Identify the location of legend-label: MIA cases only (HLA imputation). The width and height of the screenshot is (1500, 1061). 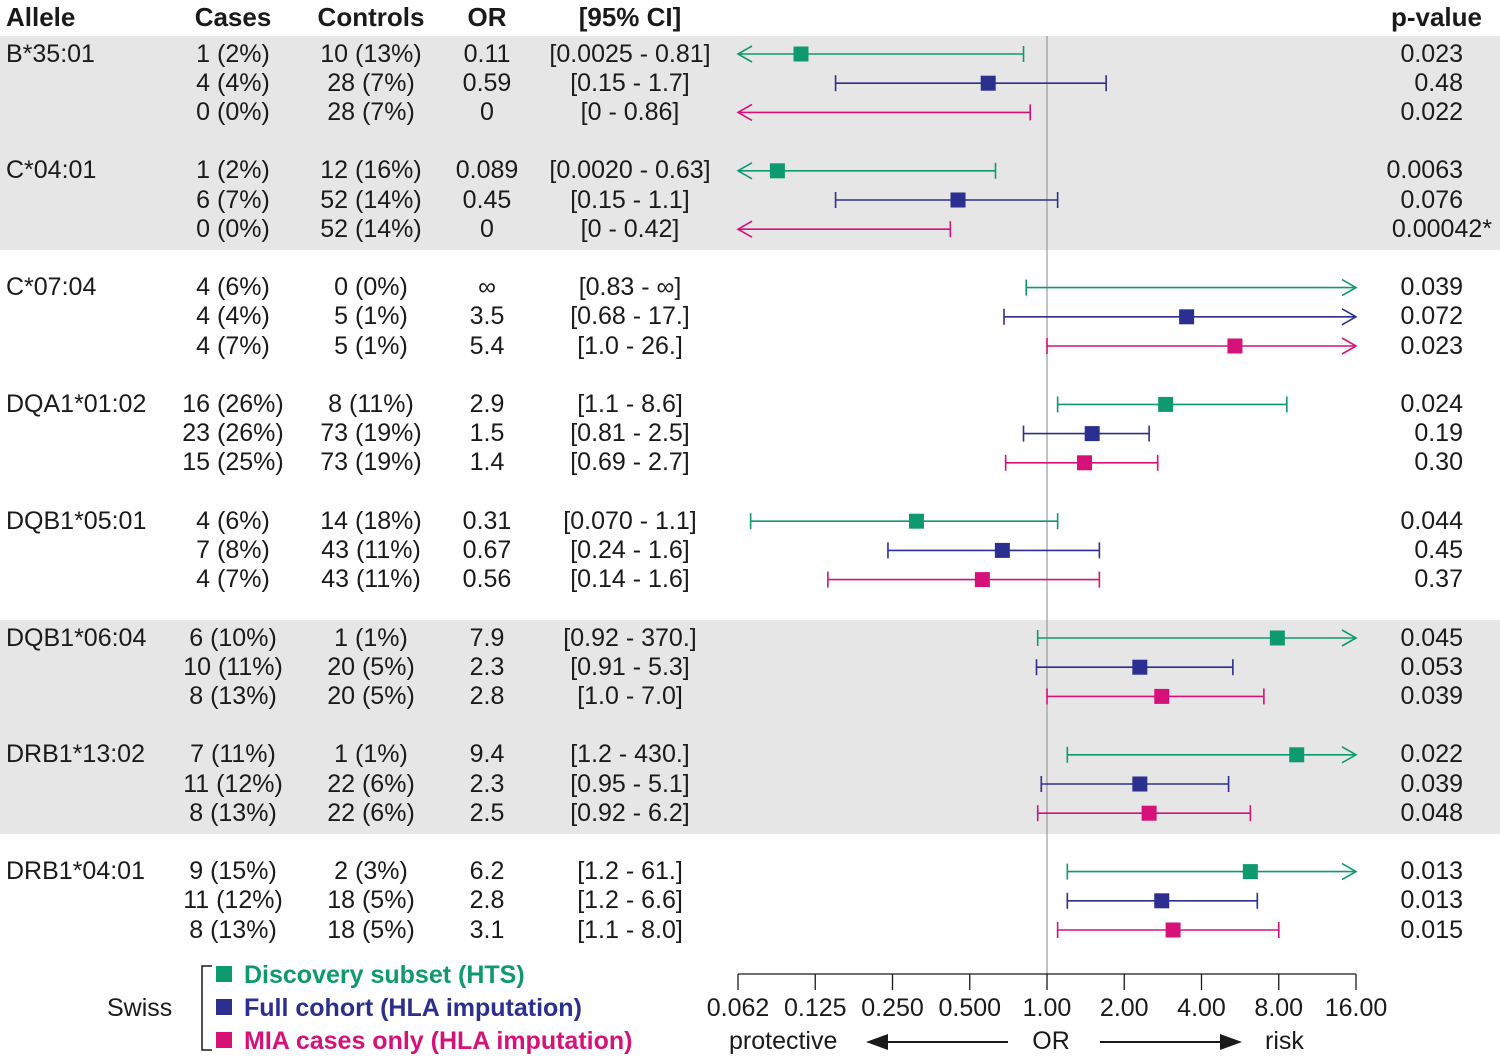
(438, 1041).